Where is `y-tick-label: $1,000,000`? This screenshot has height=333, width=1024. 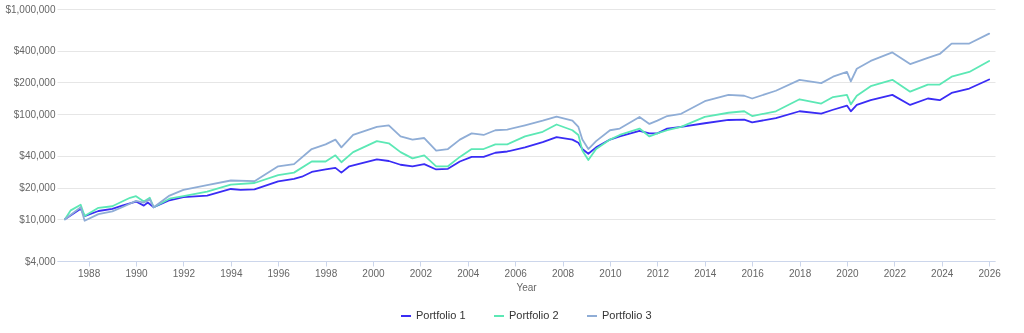 y-tick-label: $1,000,000 is located at coordinates (30, 9).